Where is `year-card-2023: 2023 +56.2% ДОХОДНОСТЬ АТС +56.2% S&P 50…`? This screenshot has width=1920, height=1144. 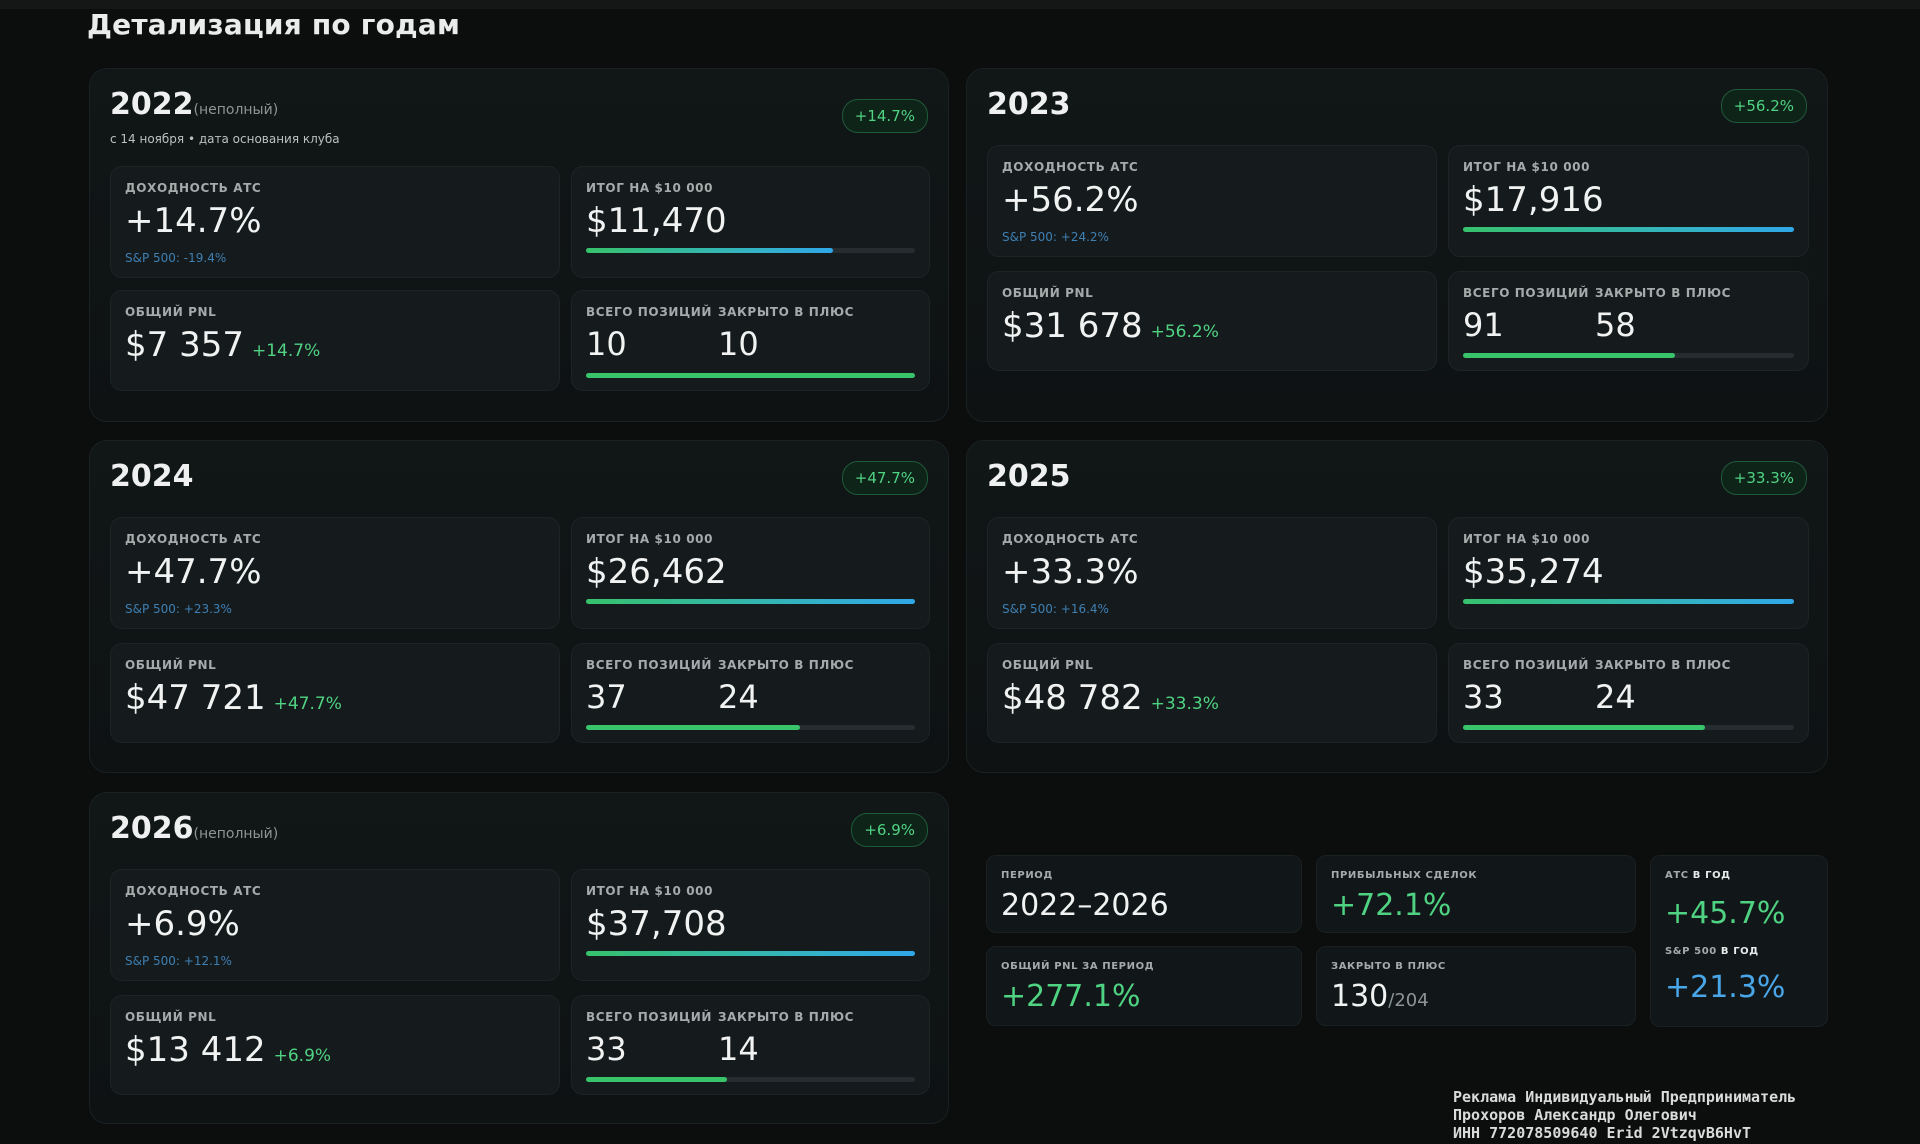 year-card-2023: 2023 +56.2% ДОХОДНОСТЬ АТС +56.2% S&P 50… is located at coordinates (1397, 245).